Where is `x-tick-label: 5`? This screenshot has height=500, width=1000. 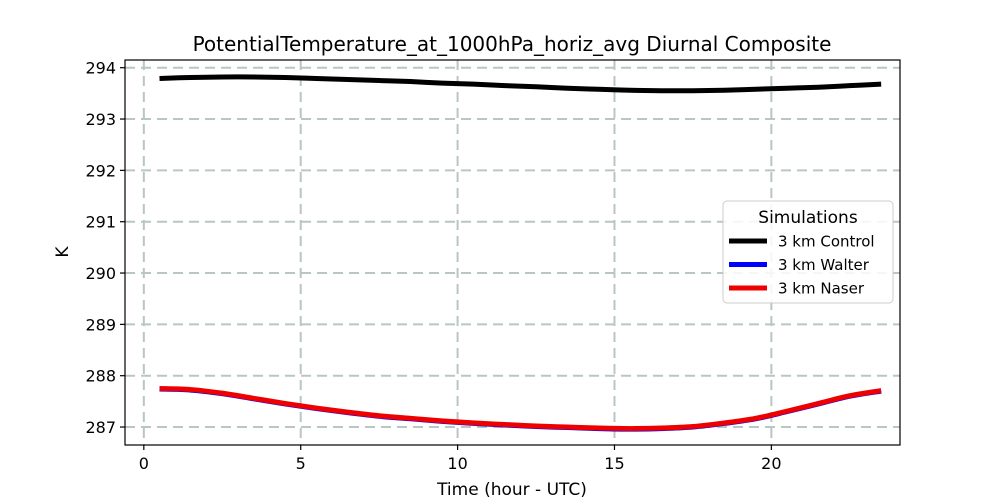
x-tick-label: 5 is located at coordinates (301, 463).